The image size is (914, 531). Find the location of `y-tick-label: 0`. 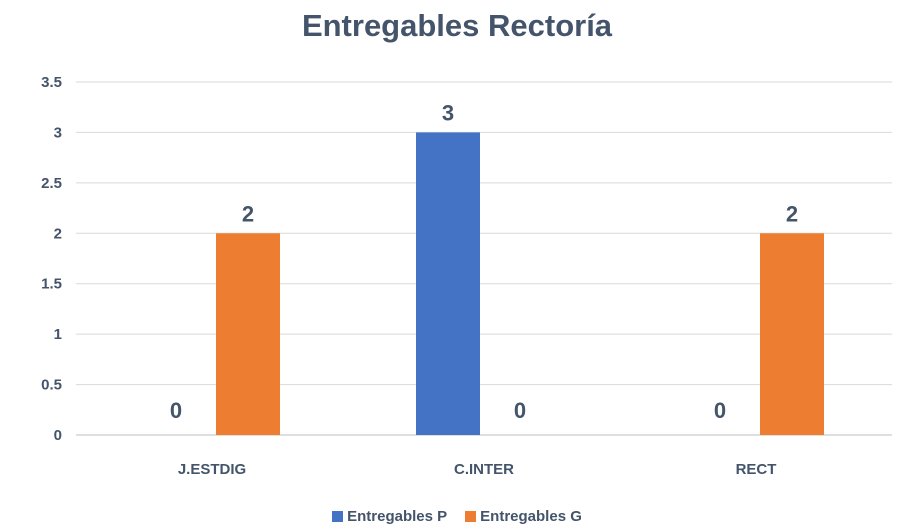

y-tick-label: 0 is located at coordinates (58, 435).